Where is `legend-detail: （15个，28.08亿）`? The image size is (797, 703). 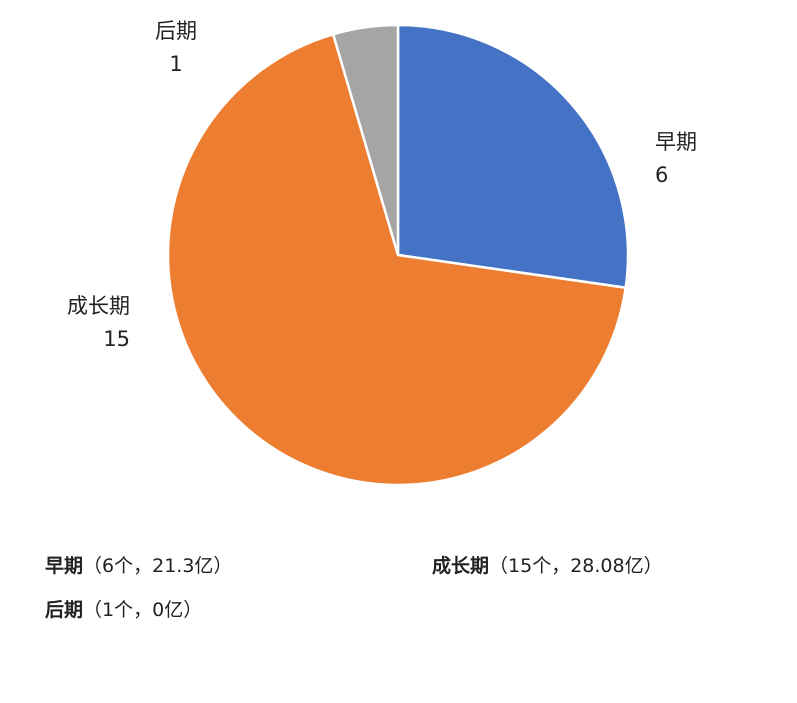 legend-detail: （15个，28.08亿） is located at coordinates (576, 566).